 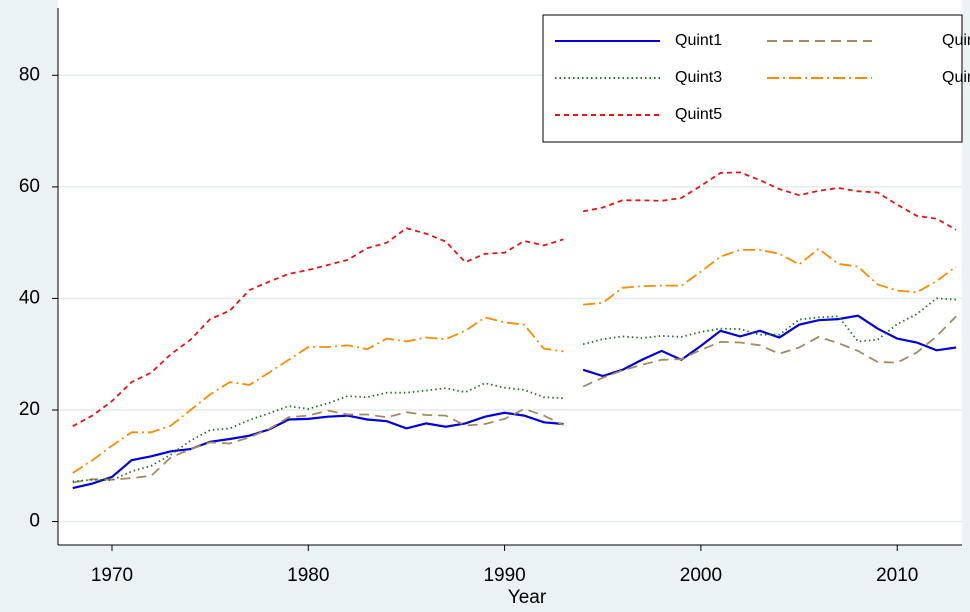 What do you see at coordinates (308, 575) in the screenshot?
I see `x-tick-label: 1980` at bounding box center [308, 575].